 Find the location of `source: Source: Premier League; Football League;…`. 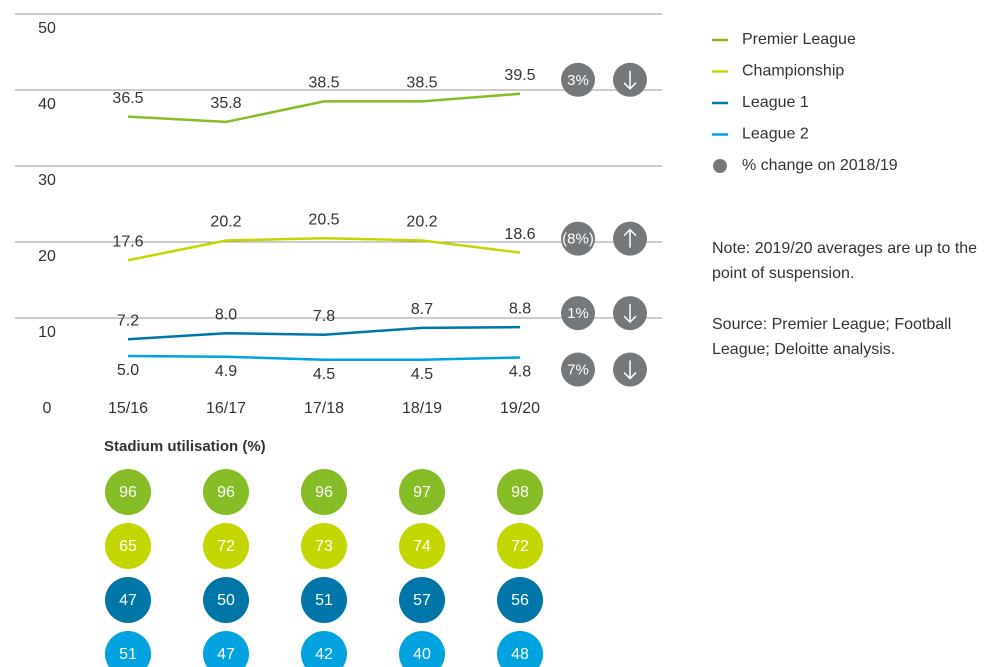

source: Source: Premier League; Football League;… is located at coordinates (832, 337).